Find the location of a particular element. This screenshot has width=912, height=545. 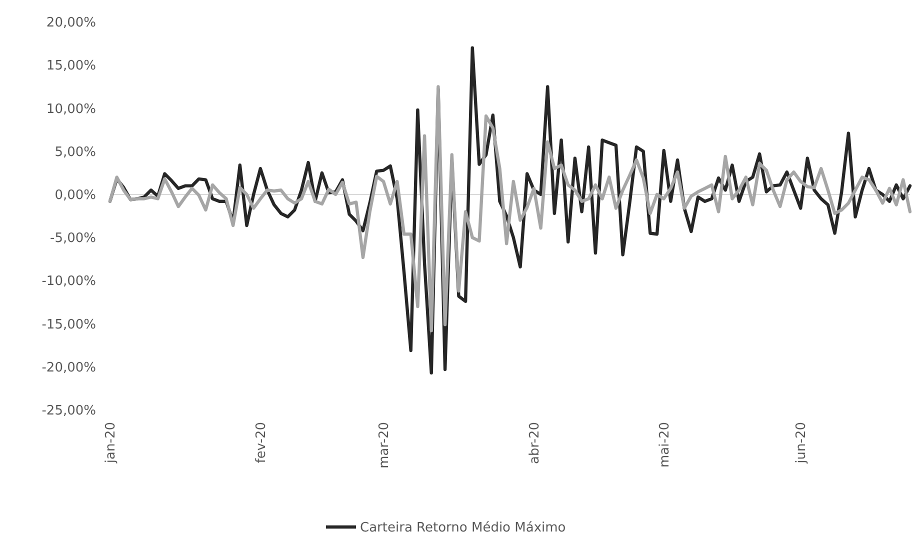

x-tick-label: mai-20 is located at coordinates (664, 445).